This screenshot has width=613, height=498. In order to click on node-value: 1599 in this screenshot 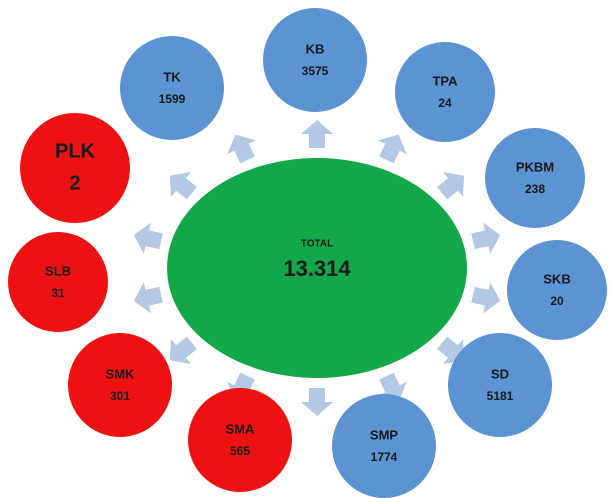, I will do `click(172, 99)`.